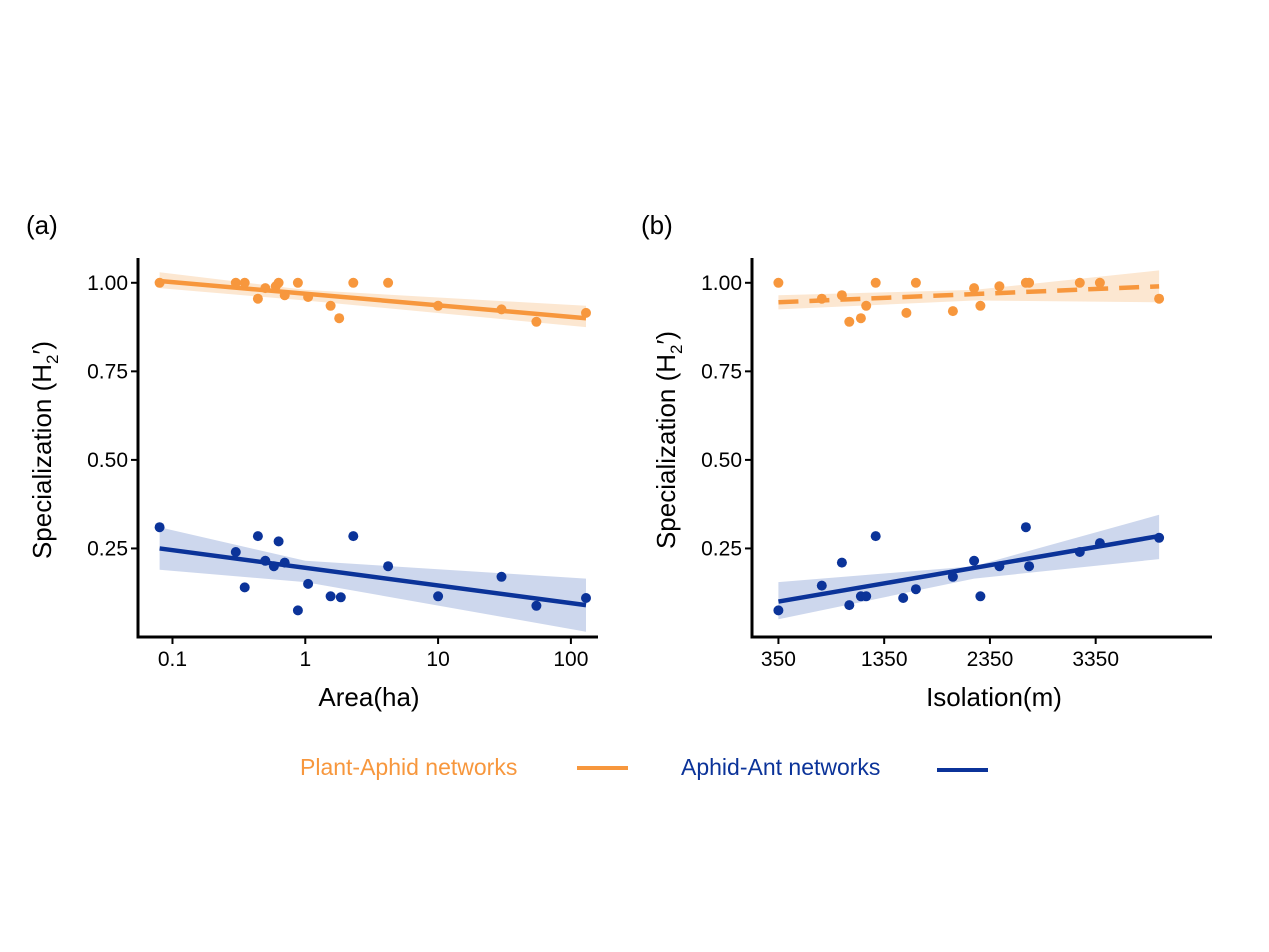 The image size is (1269, 952). I want to click on panel-b-x-axis-title: Isolation(m), so click(994, 697).